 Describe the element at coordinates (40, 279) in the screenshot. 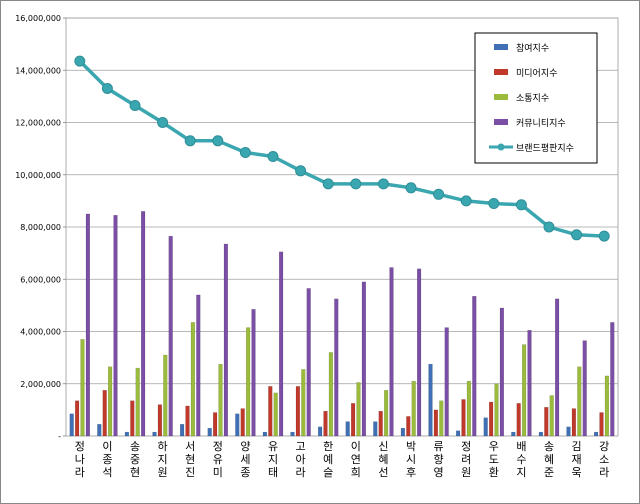

I see `y-tick-label: 6,000,000` at that location.